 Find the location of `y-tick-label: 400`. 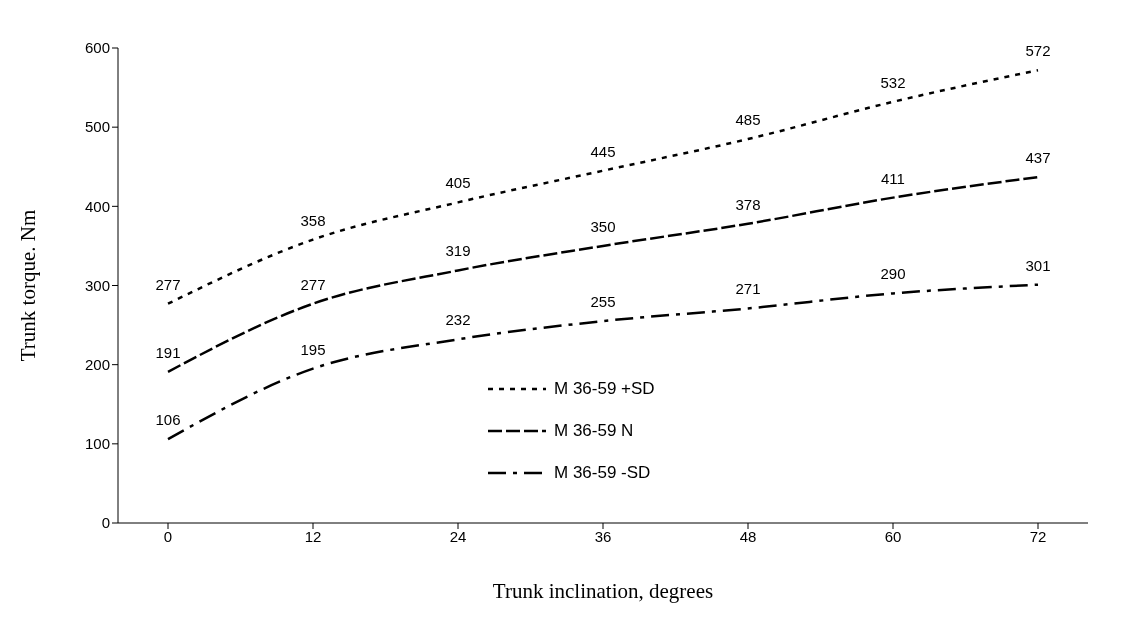

y-tick-label: 400 is located at coordinates (97, 206).